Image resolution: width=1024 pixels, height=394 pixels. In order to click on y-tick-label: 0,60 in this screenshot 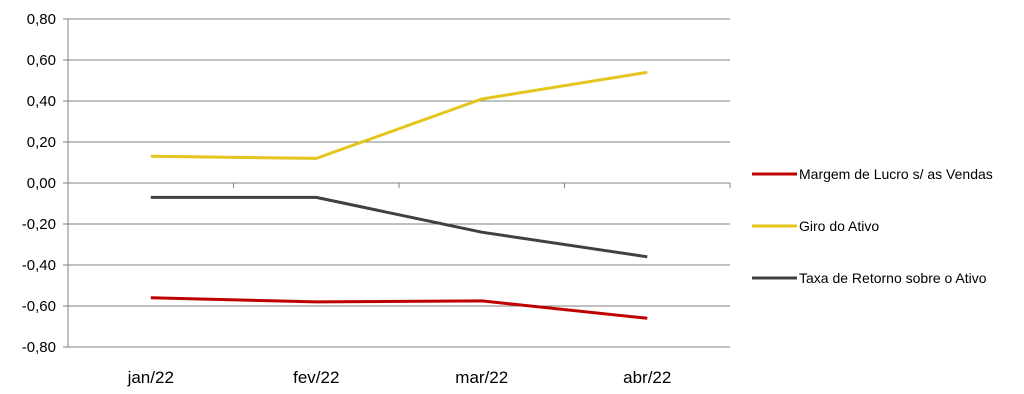, I will do `click(41, 60)`.